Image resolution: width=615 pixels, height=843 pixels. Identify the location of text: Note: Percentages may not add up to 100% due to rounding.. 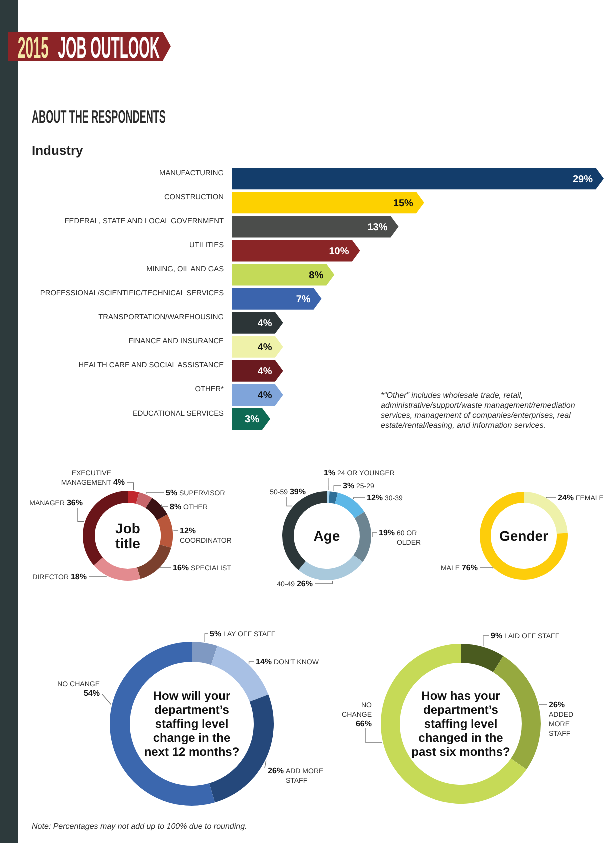
(140, 826).